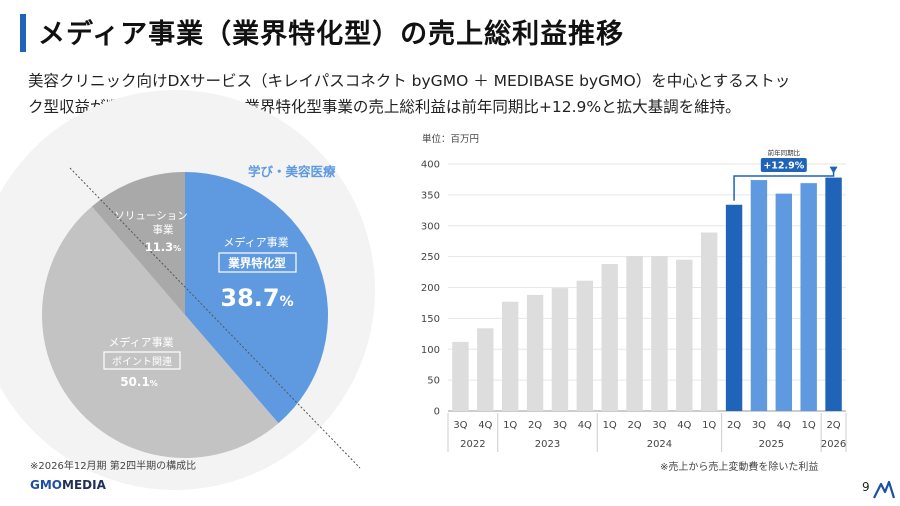 Image resolution: width=900 pixels, height=506 pixels. I want to click on slice-tag-label: 業界特化型, so click(256, 263).